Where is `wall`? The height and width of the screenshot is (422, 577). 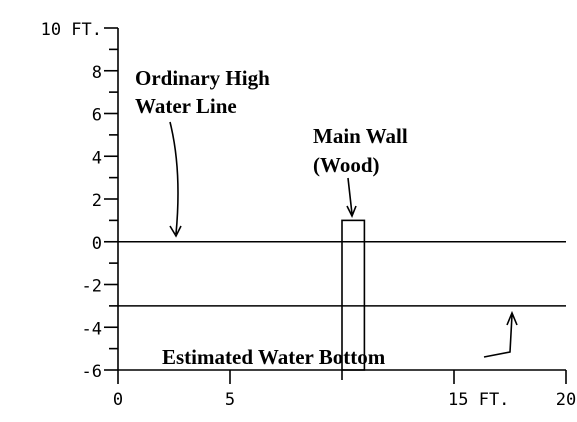
wall is located at coordinates (353, 295).